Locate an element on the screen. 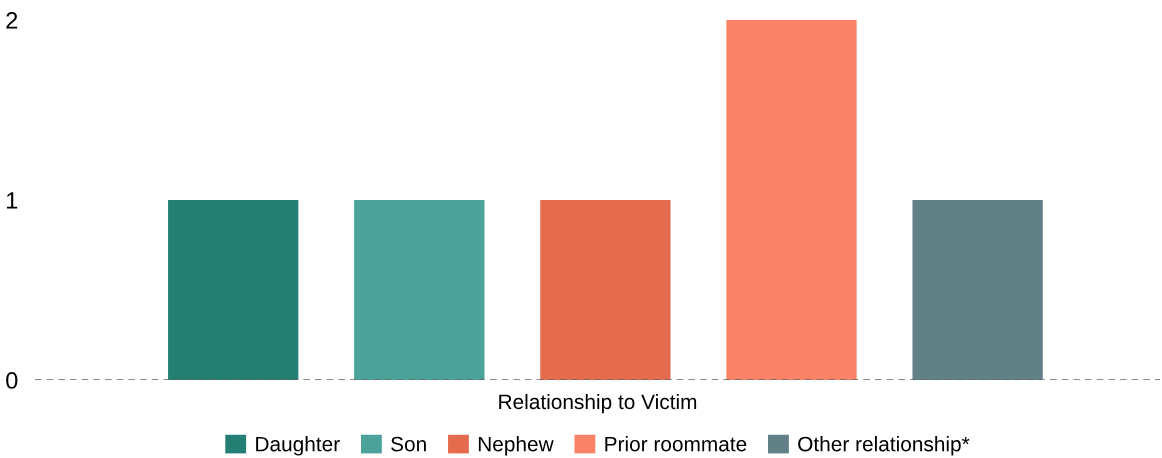 The width and height of the screenshot is (1162, 458). y-tick-label: 2 is located at coordinates (12, 20).